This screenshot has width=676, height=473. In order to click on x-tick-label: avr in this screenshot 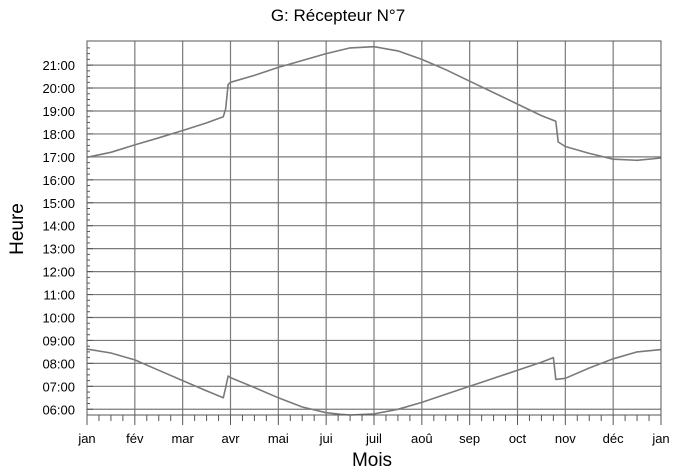, I will do `click(230, 438)`.